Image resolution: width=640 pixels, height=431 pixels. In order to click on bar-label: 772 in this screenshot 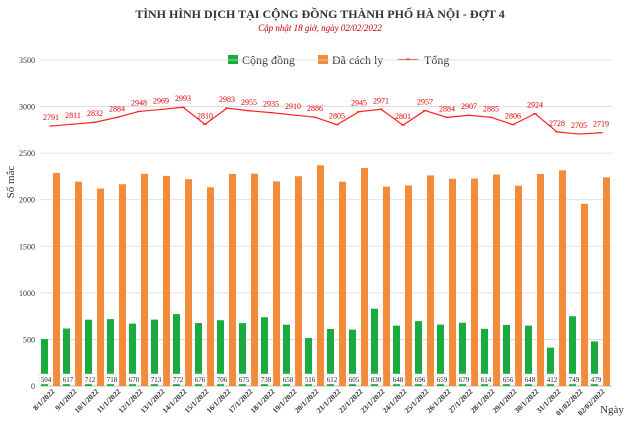, I will do `click(178, 380)`.